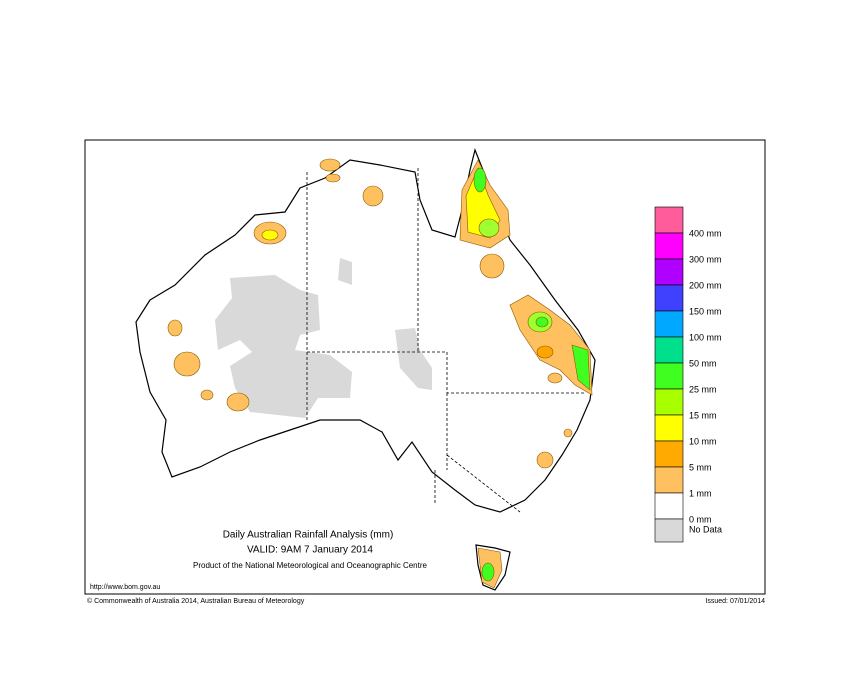 This screenshot has width=850, height=680. I want to click on legend-label: 150 mm, so click(705, 311).